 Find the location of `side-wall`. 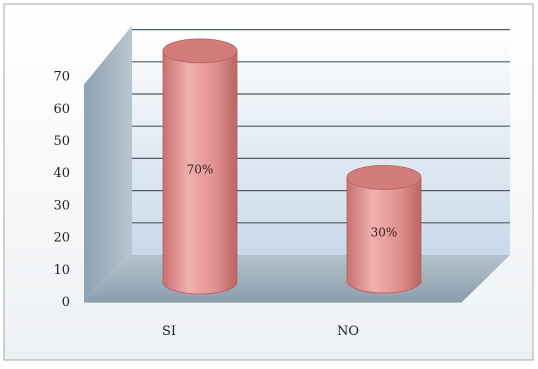

side-wall is located at coordinates (108, 163).